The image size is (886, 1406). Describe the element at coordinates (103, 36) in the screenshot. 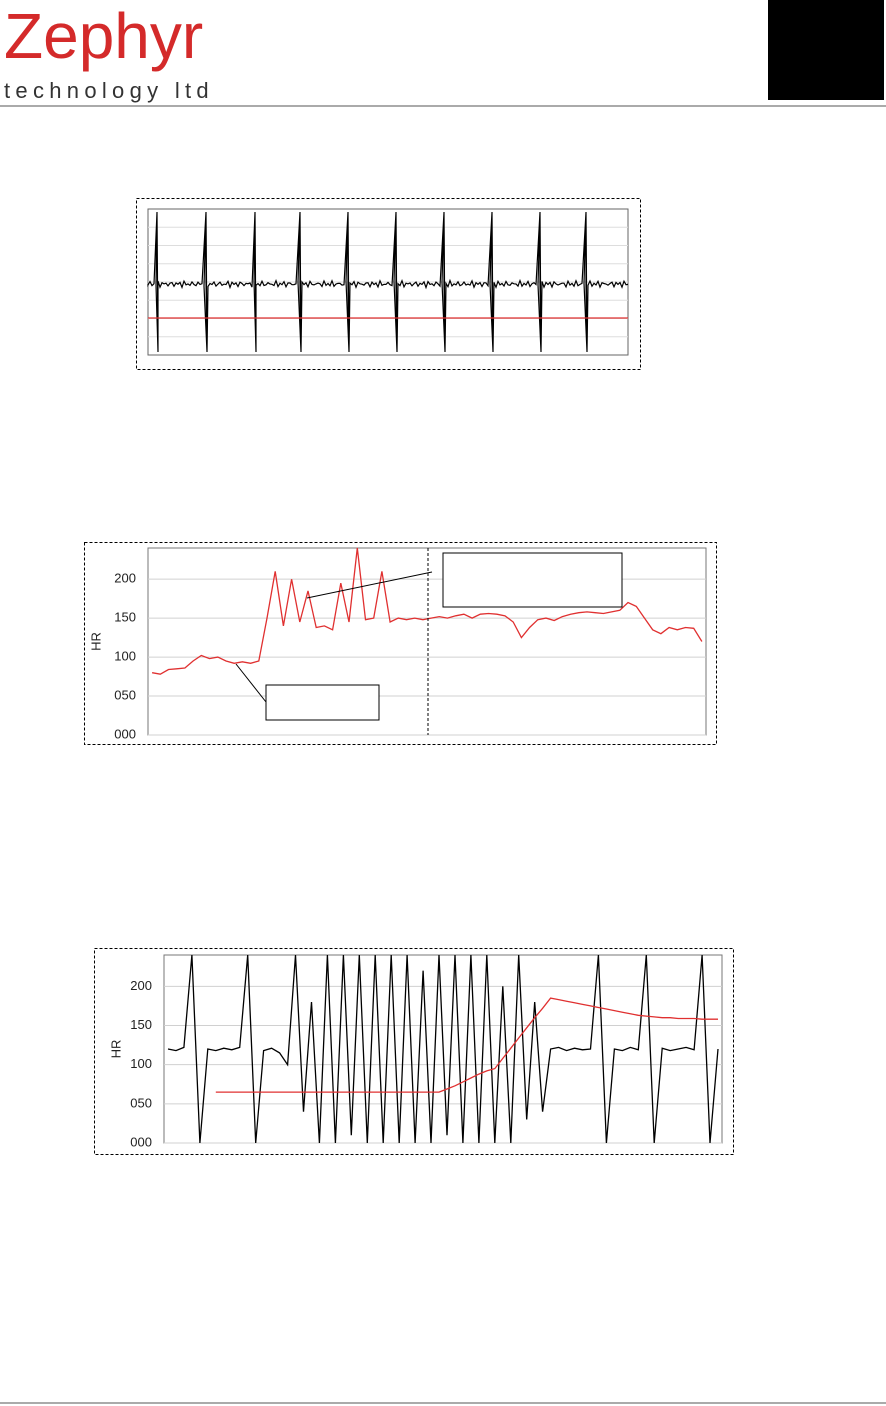

I see `brand: Zephyr` at that location.